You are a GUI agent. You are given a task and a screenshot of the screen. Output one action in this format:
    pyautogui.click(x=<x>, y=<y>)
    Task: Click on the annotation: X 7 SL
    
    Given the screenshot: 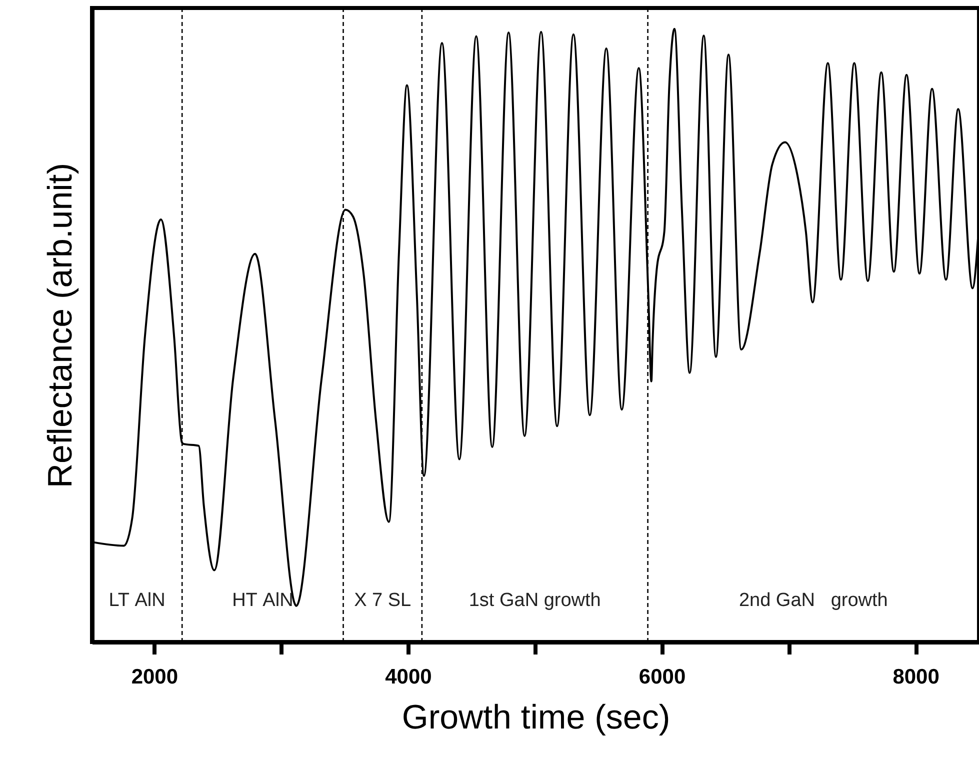 What is the action you would take?
    pyautogui.click(x=383, y=600)
    